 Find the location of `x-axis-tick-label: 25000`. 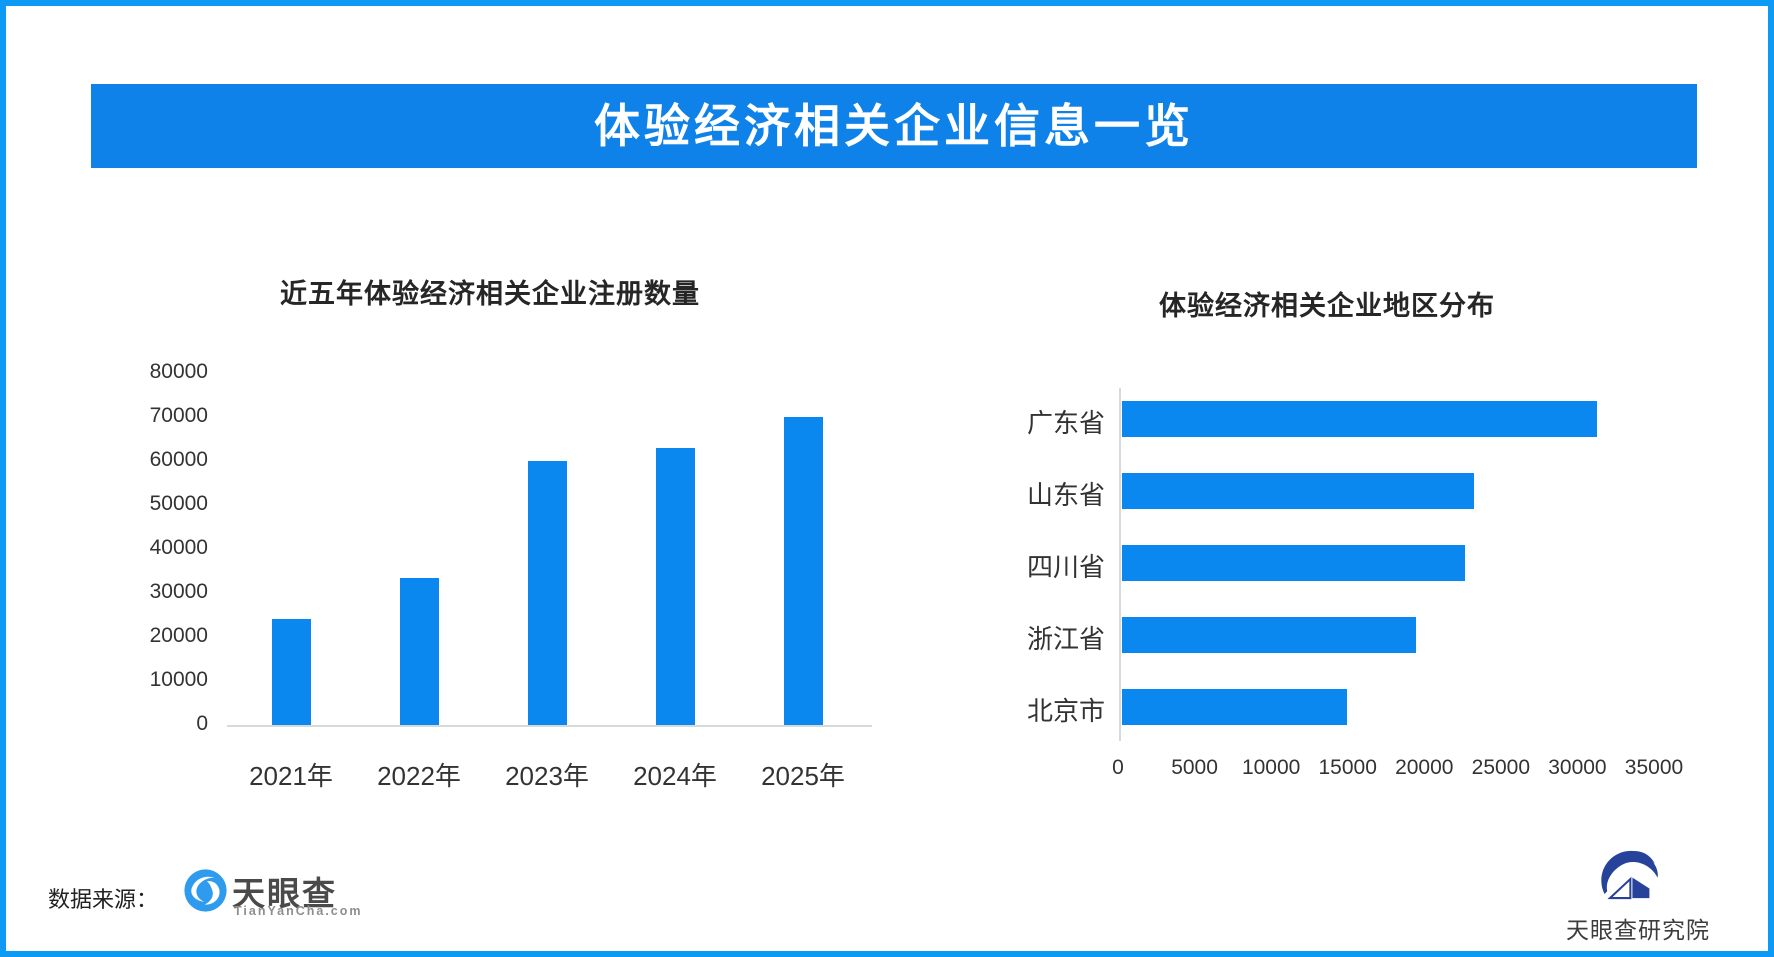

x-axis-tick-label: 25000 is located at coordinates (1501, 767).